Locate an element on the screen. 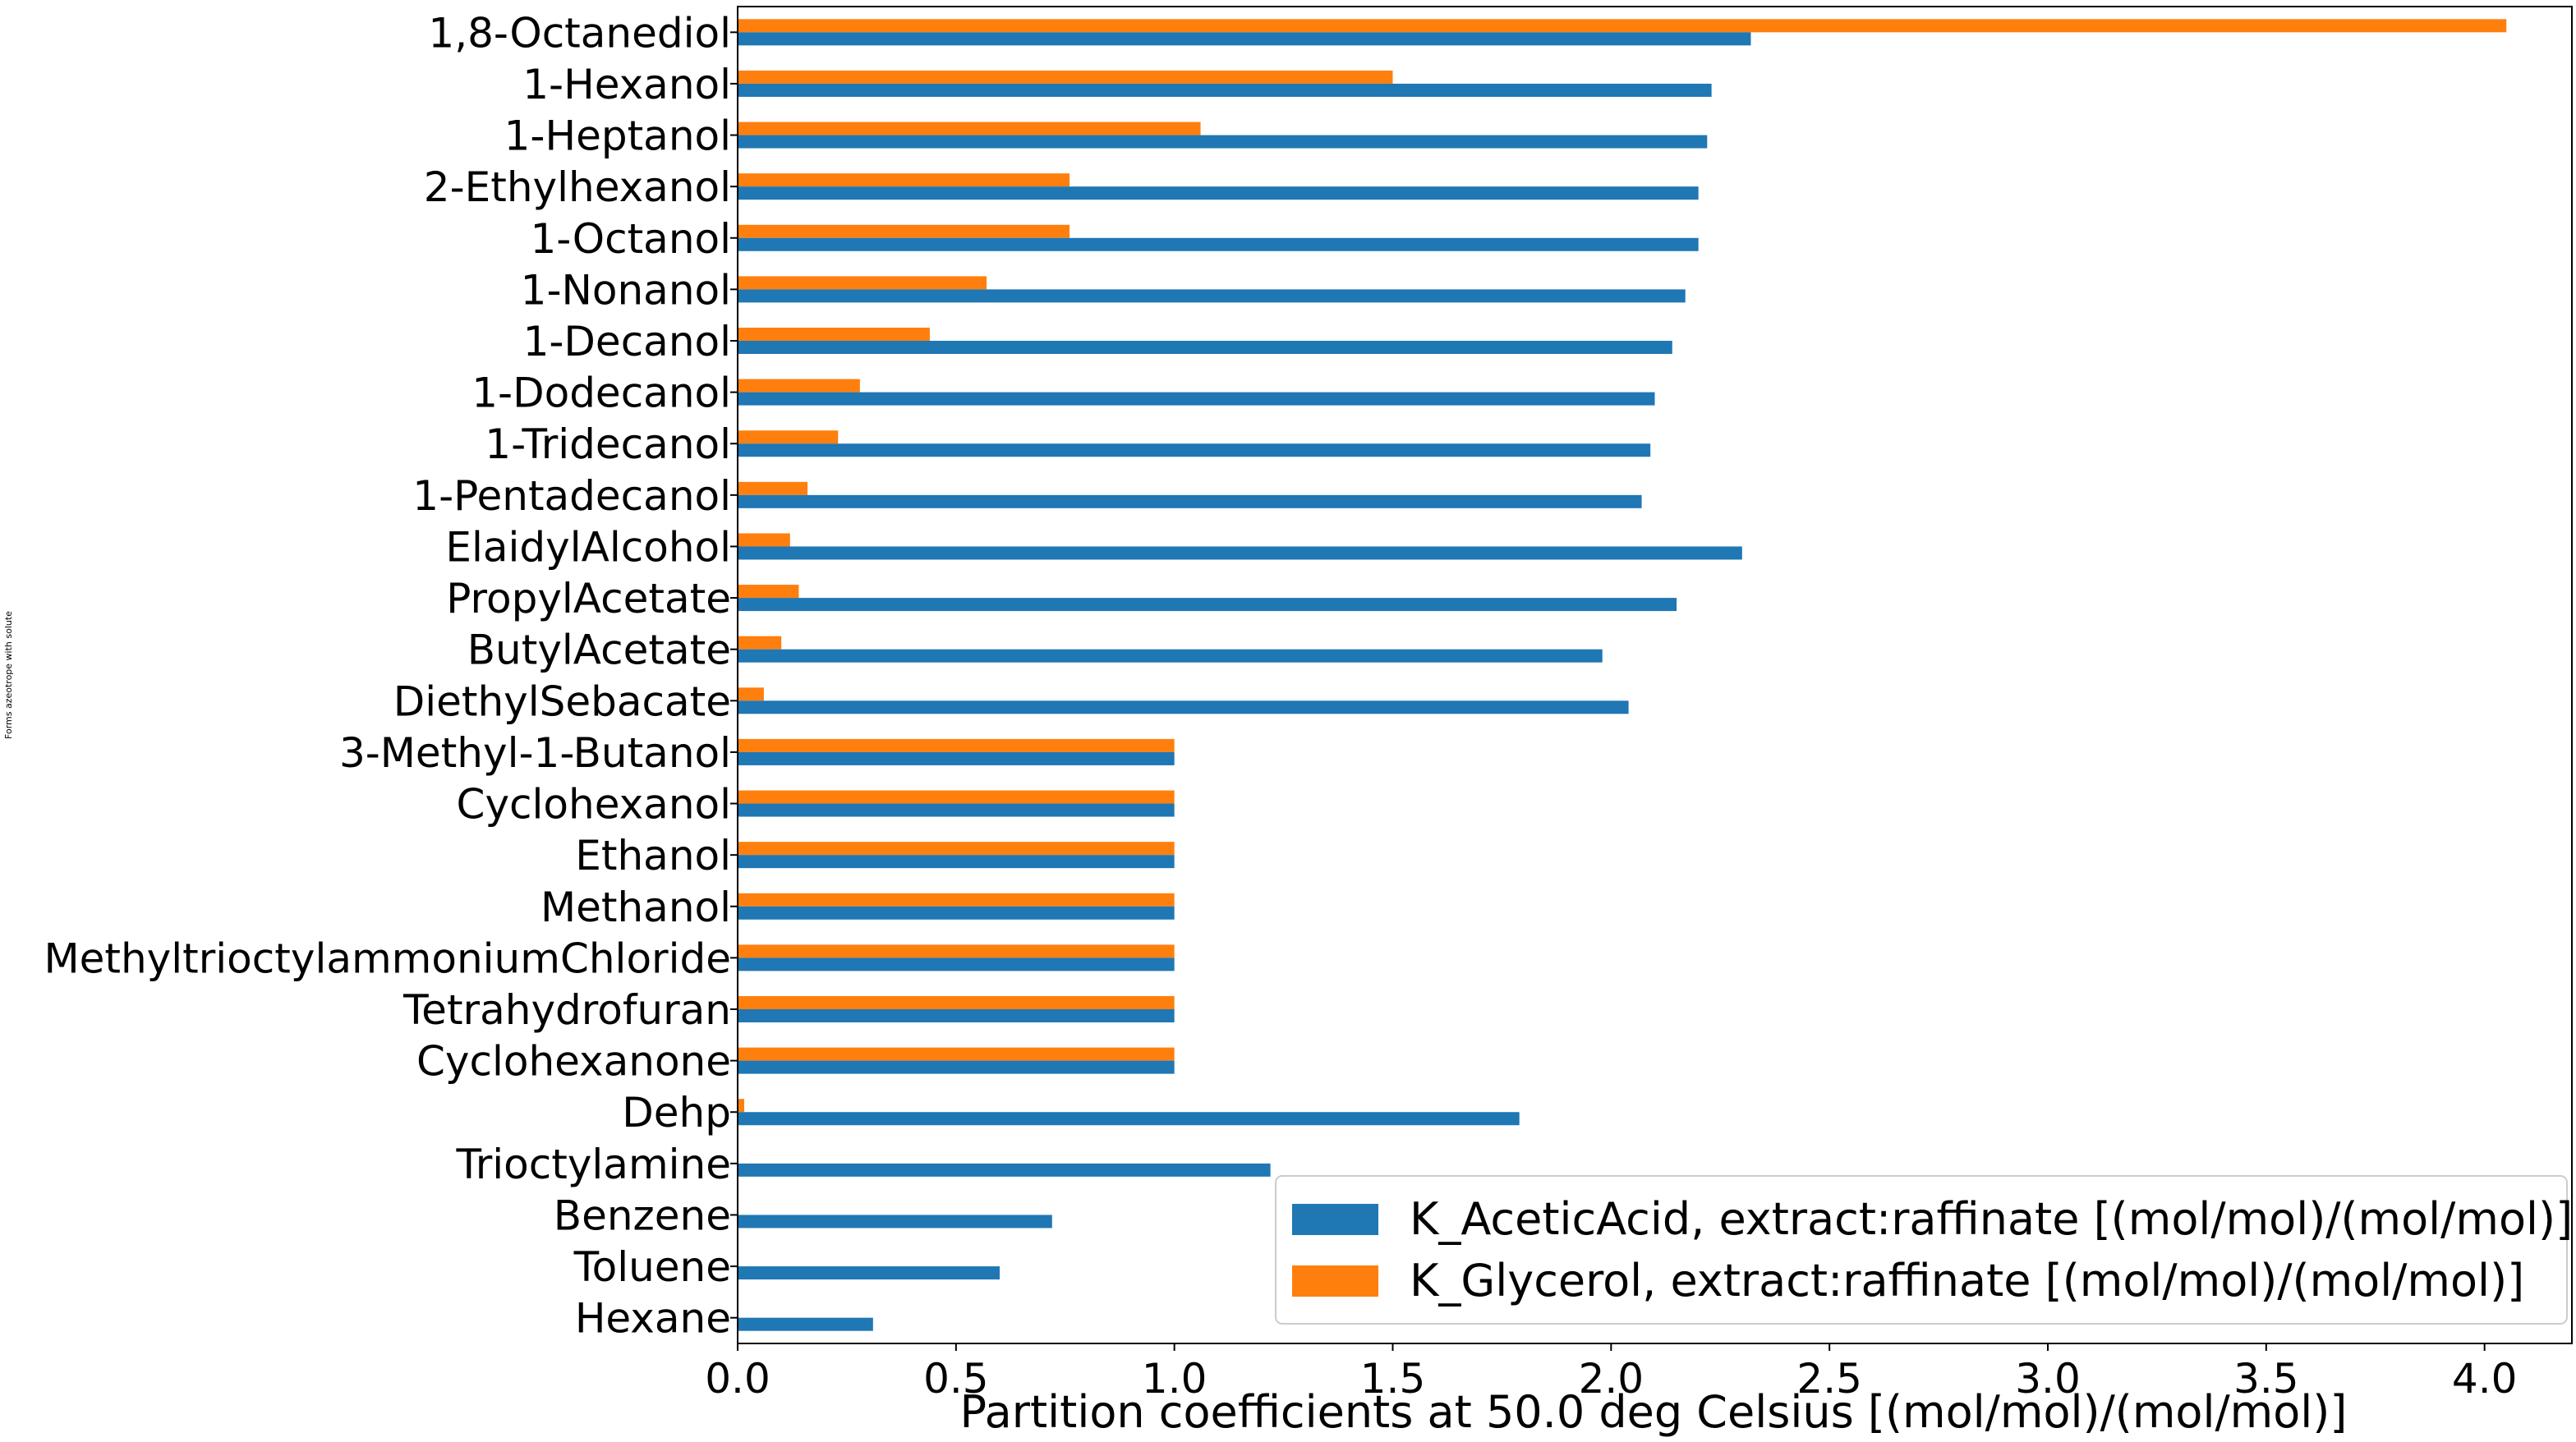  y-tick-label: MethyltrioctylammoniumChloride is located at coordinates (387, 958).